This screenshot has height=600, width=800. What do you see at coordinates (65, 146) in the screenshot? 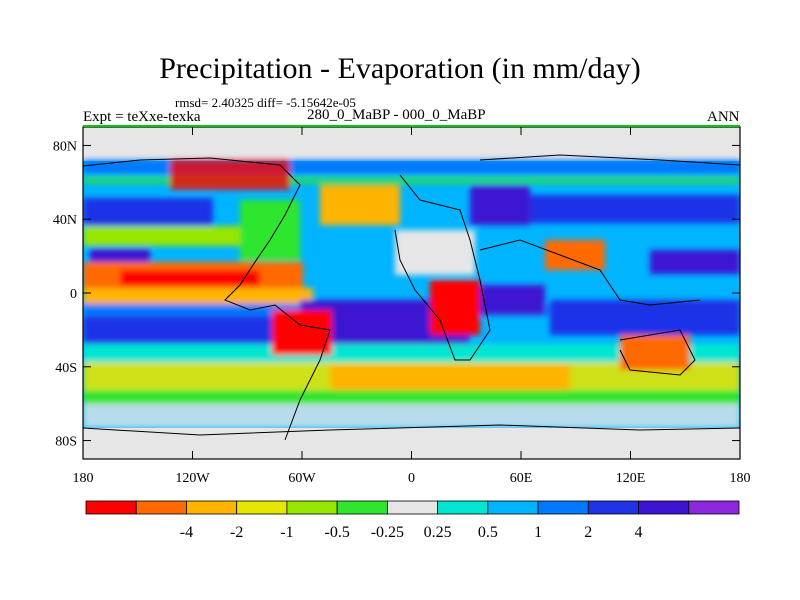
I see `lat-tick-label: 80N` at bounding box center [65, 146].